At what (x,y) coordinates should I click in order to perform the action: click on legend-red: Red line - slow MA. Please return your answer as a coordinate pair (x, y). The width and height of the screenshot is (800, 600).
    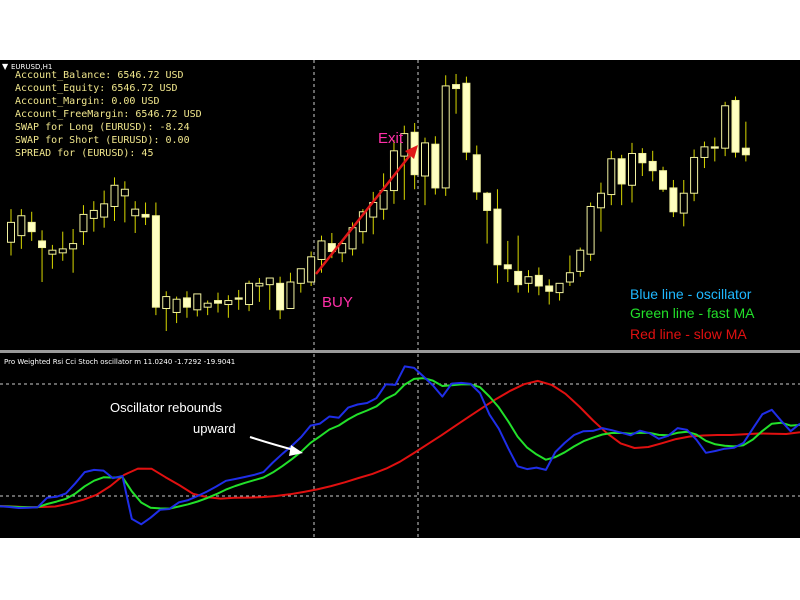
    Looking at the image, I should click on (688, 334).